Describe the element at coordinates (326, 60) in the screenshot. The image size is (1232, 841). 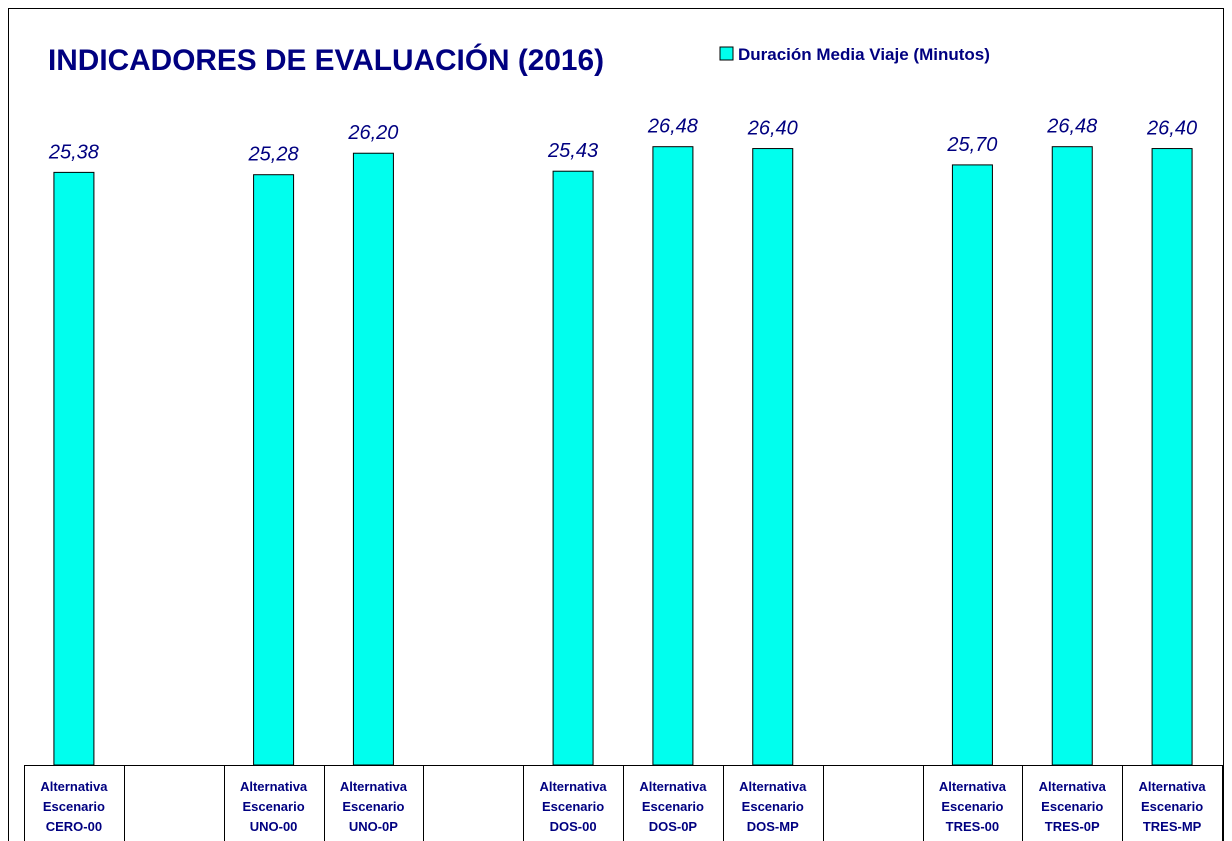
I see `chart-title: INDICADORES DE EVALUACIÓN (2016)` at that location.